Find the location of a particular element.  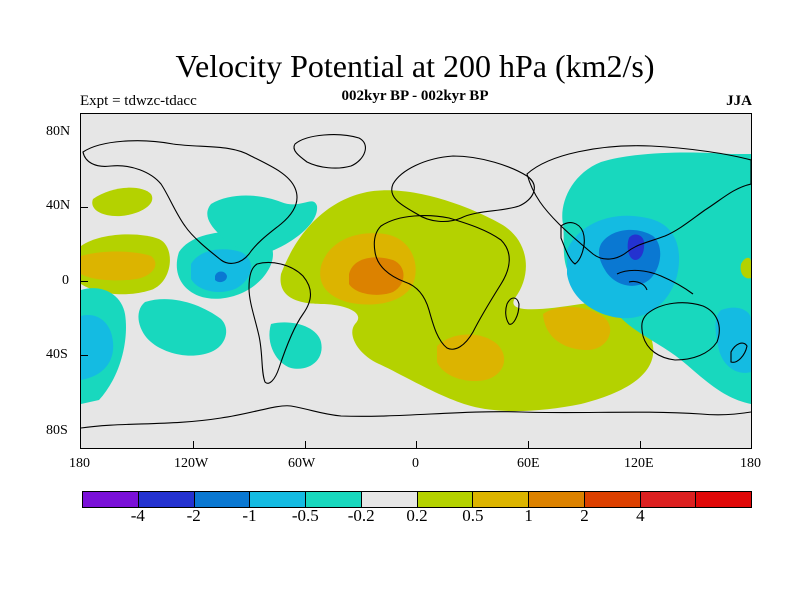

color-legend-label: -4 is located at coordinates (137, 515).